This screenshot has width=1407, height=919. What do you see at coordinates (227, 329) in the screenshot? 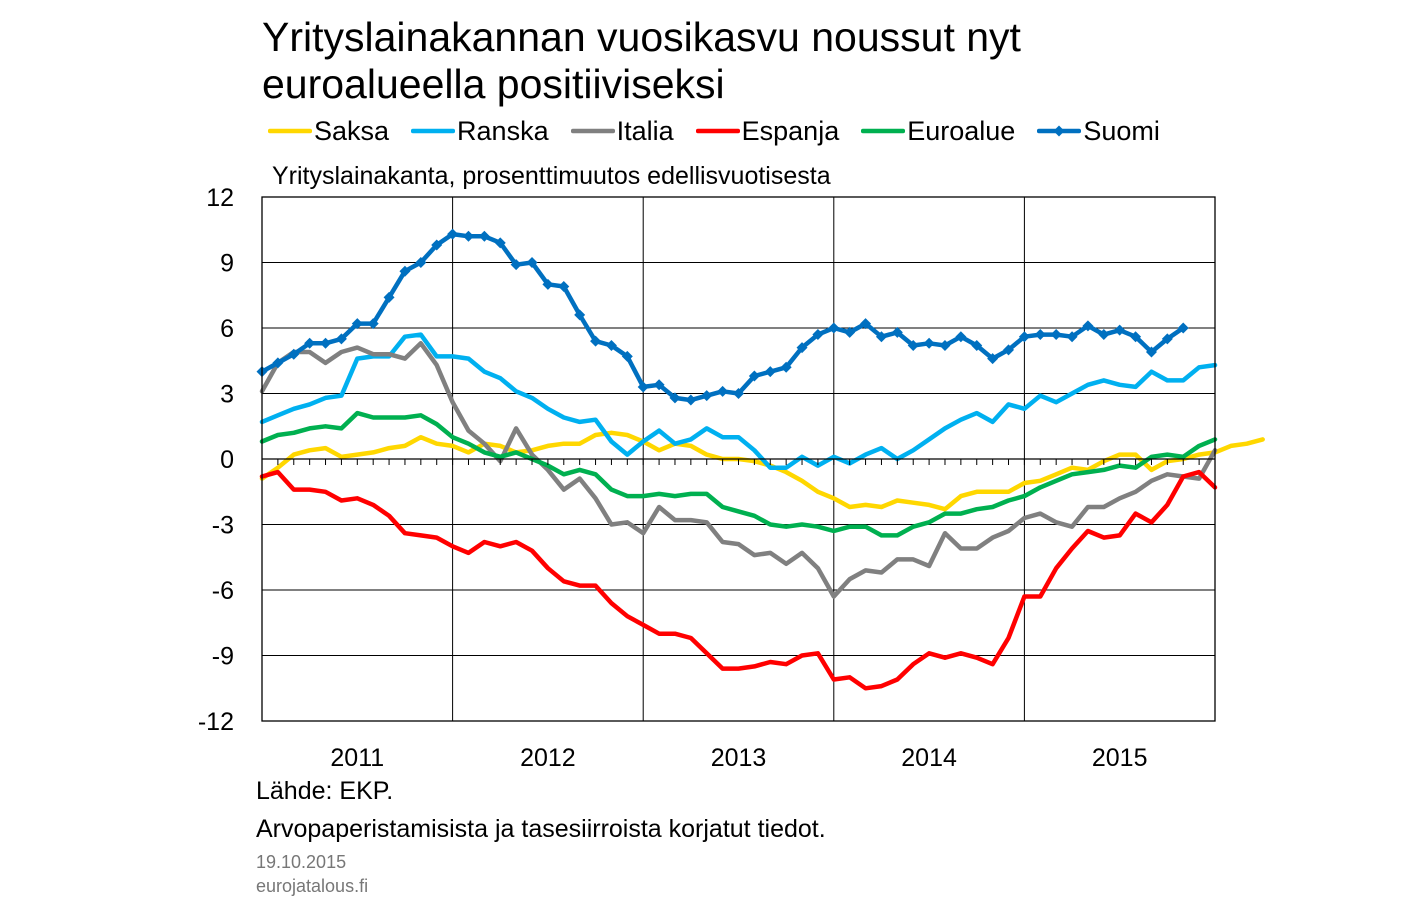
I see `y-tick-label: 6` at bounding box center [227, 329].